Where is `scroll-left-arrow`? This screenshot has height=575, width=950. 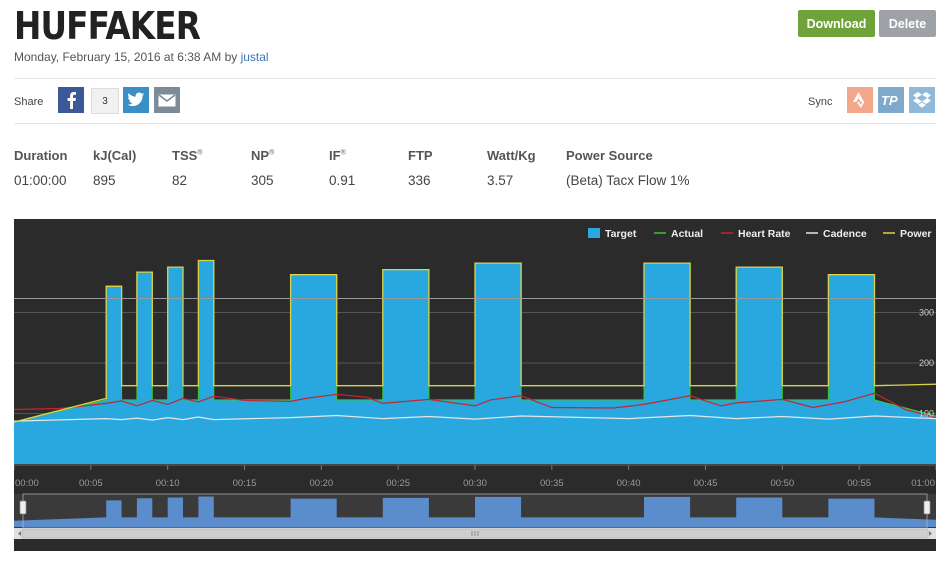
scroll-left-arrow is located at coordinates (19, 533).